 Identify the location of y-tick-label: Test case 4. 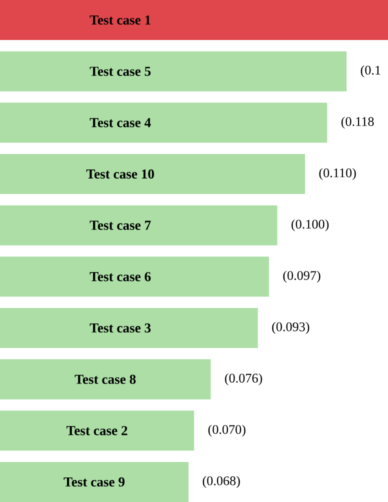
(120, 123).